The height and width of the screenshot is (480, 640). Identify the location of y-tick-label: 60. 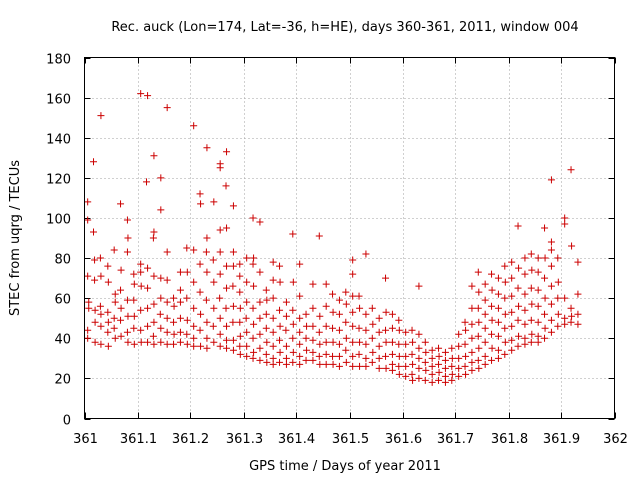
(62, 300).